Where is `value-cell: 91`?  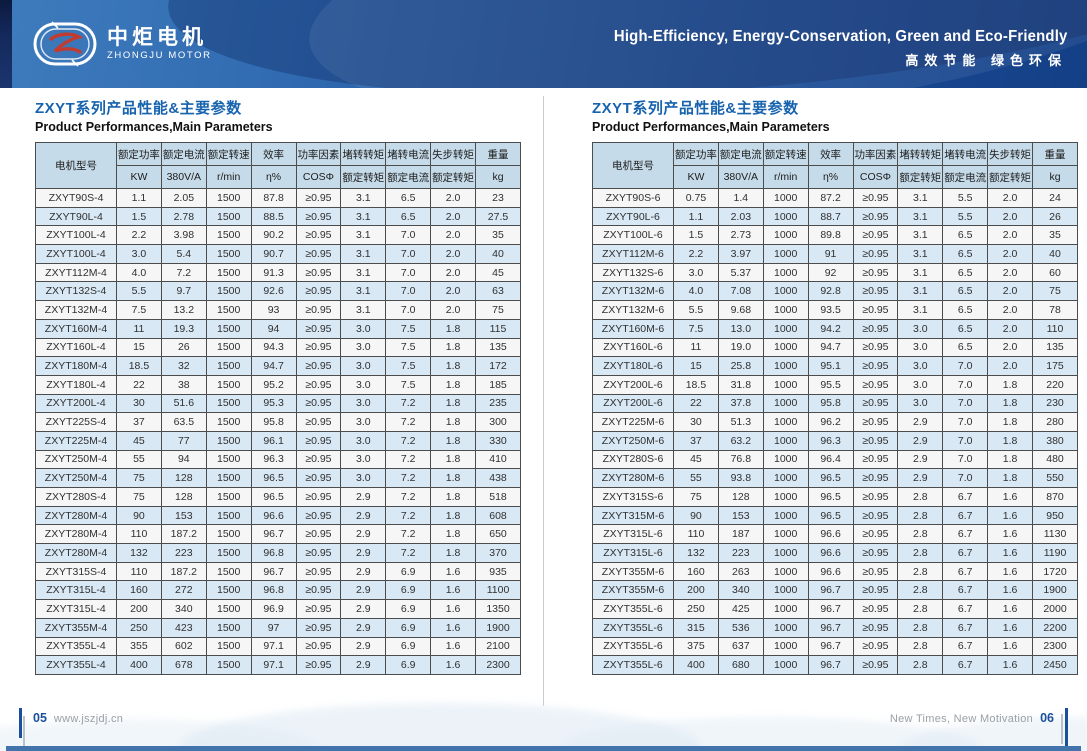 value-cell: 91 is located at coordinates (830, 254).